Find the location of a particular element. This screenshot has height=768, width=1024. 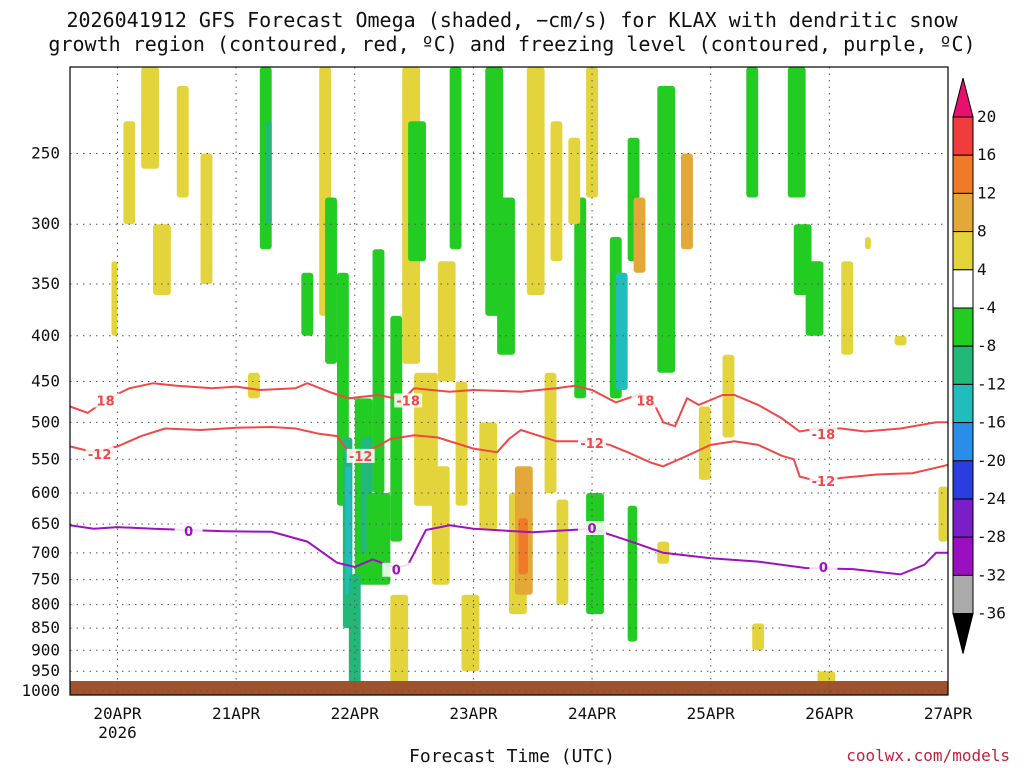

colorbar-label: -32 is located at coordinates (991, 574).